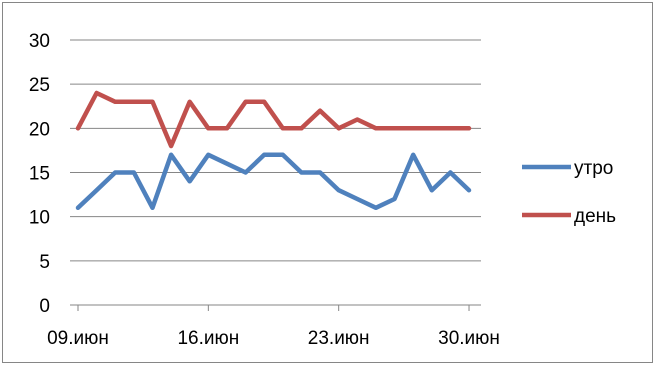  I want to click on x-tick-label: 09.июн, so click(78, 338).